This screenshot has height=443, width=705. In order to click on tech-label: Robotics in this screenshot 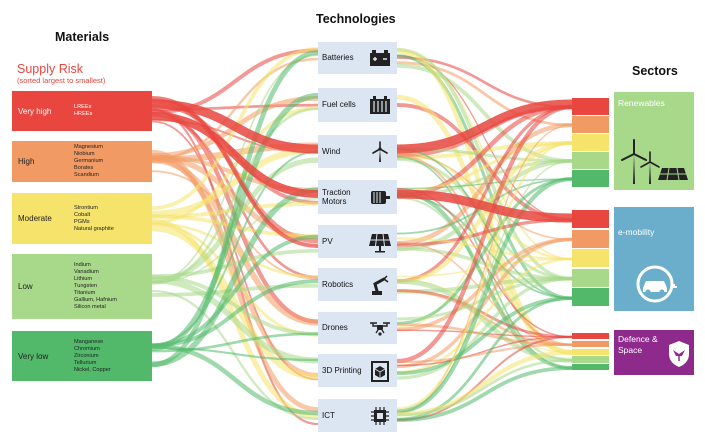, I will do `click(338, 284)`.